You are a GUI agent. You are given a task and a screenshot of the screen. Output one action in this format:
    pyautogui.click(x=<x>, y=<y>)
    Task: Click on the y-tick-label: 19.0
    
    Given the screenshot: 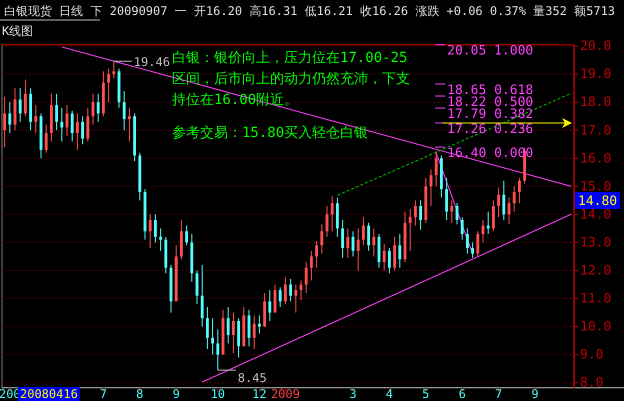 What is the action you would take?
    pyautogui.click(x=596, y=74)
    